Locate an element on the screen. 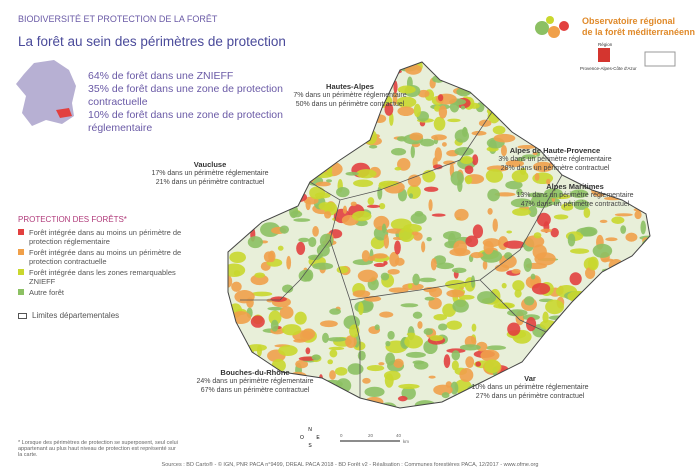 The width and height of the screenshot is (700, 473). kicker: BIODIVERSITÉ ET PROTECTION DE LA FORÊT is located at coordinates (118, 19).